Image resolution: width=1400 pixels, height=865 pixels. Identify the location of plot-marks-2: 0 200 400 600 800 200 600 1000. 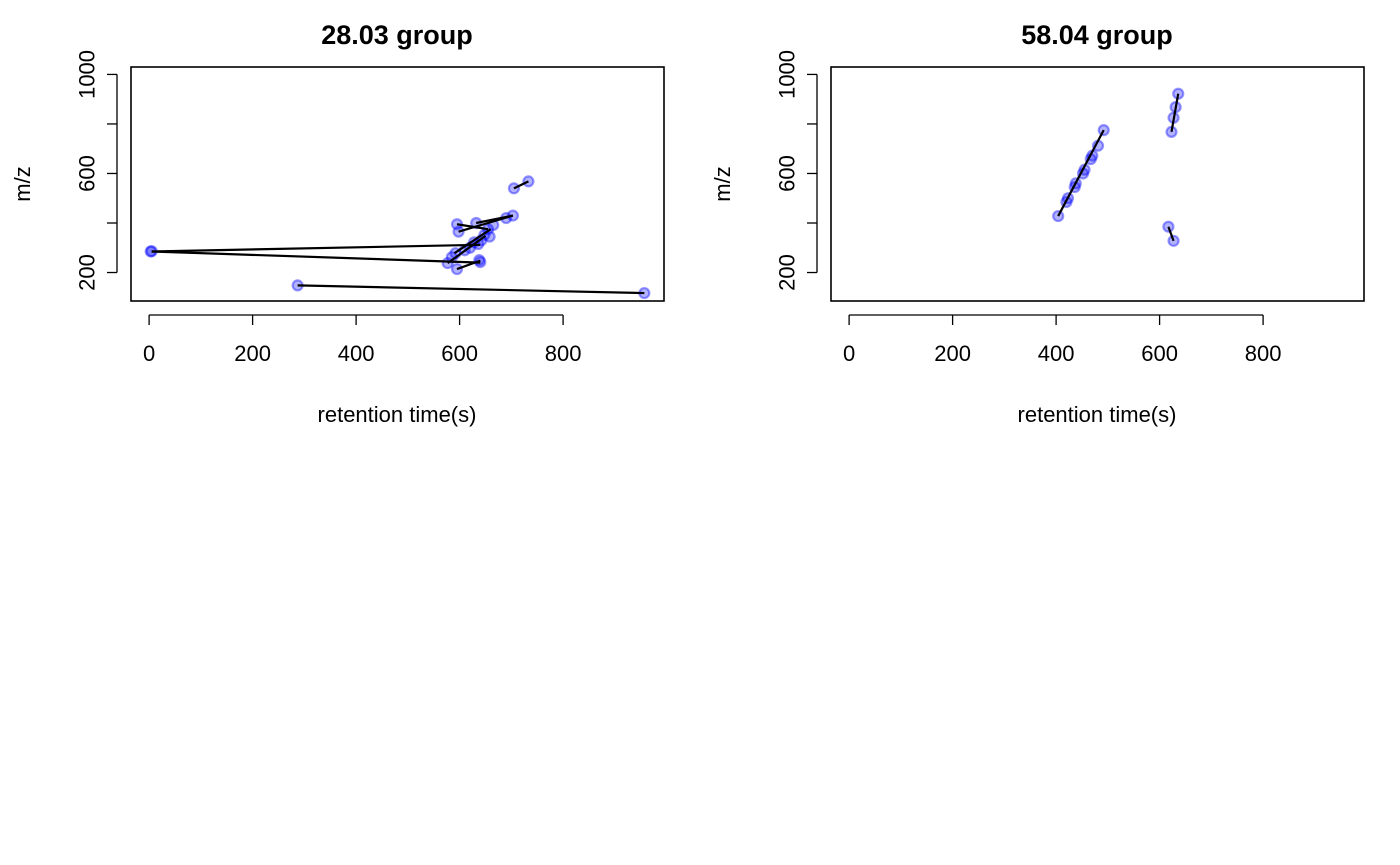
(1028, 208).